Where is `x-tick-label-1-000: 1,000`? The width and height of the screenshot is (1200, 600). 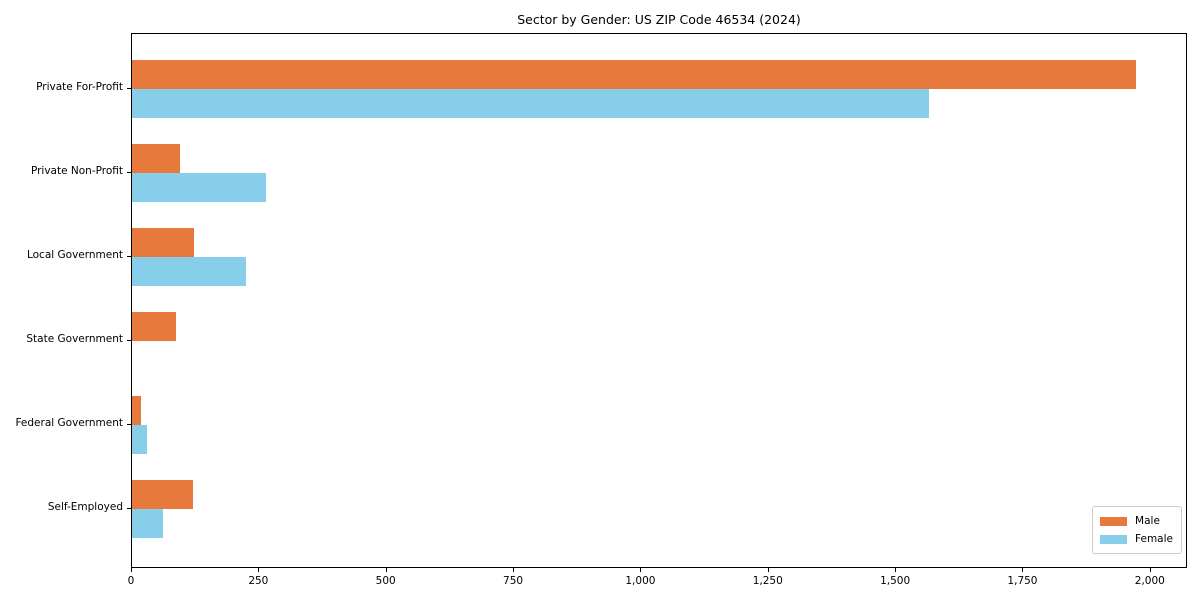
x-tick-label-1-000: 1,000 is located at coordinates (640, 581).